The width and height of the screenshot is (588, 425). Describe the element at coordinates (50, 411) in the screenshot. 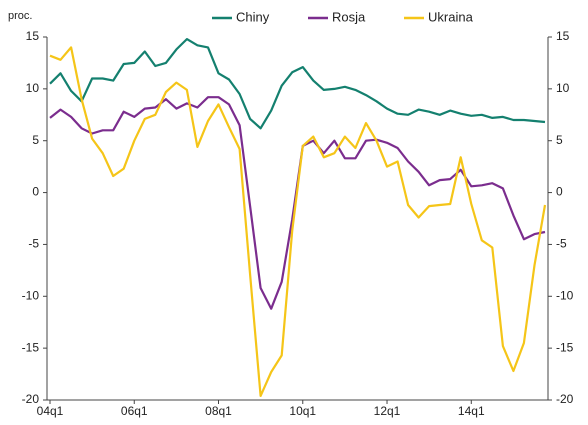

I see `x-tick-label: 04q1` at that location.